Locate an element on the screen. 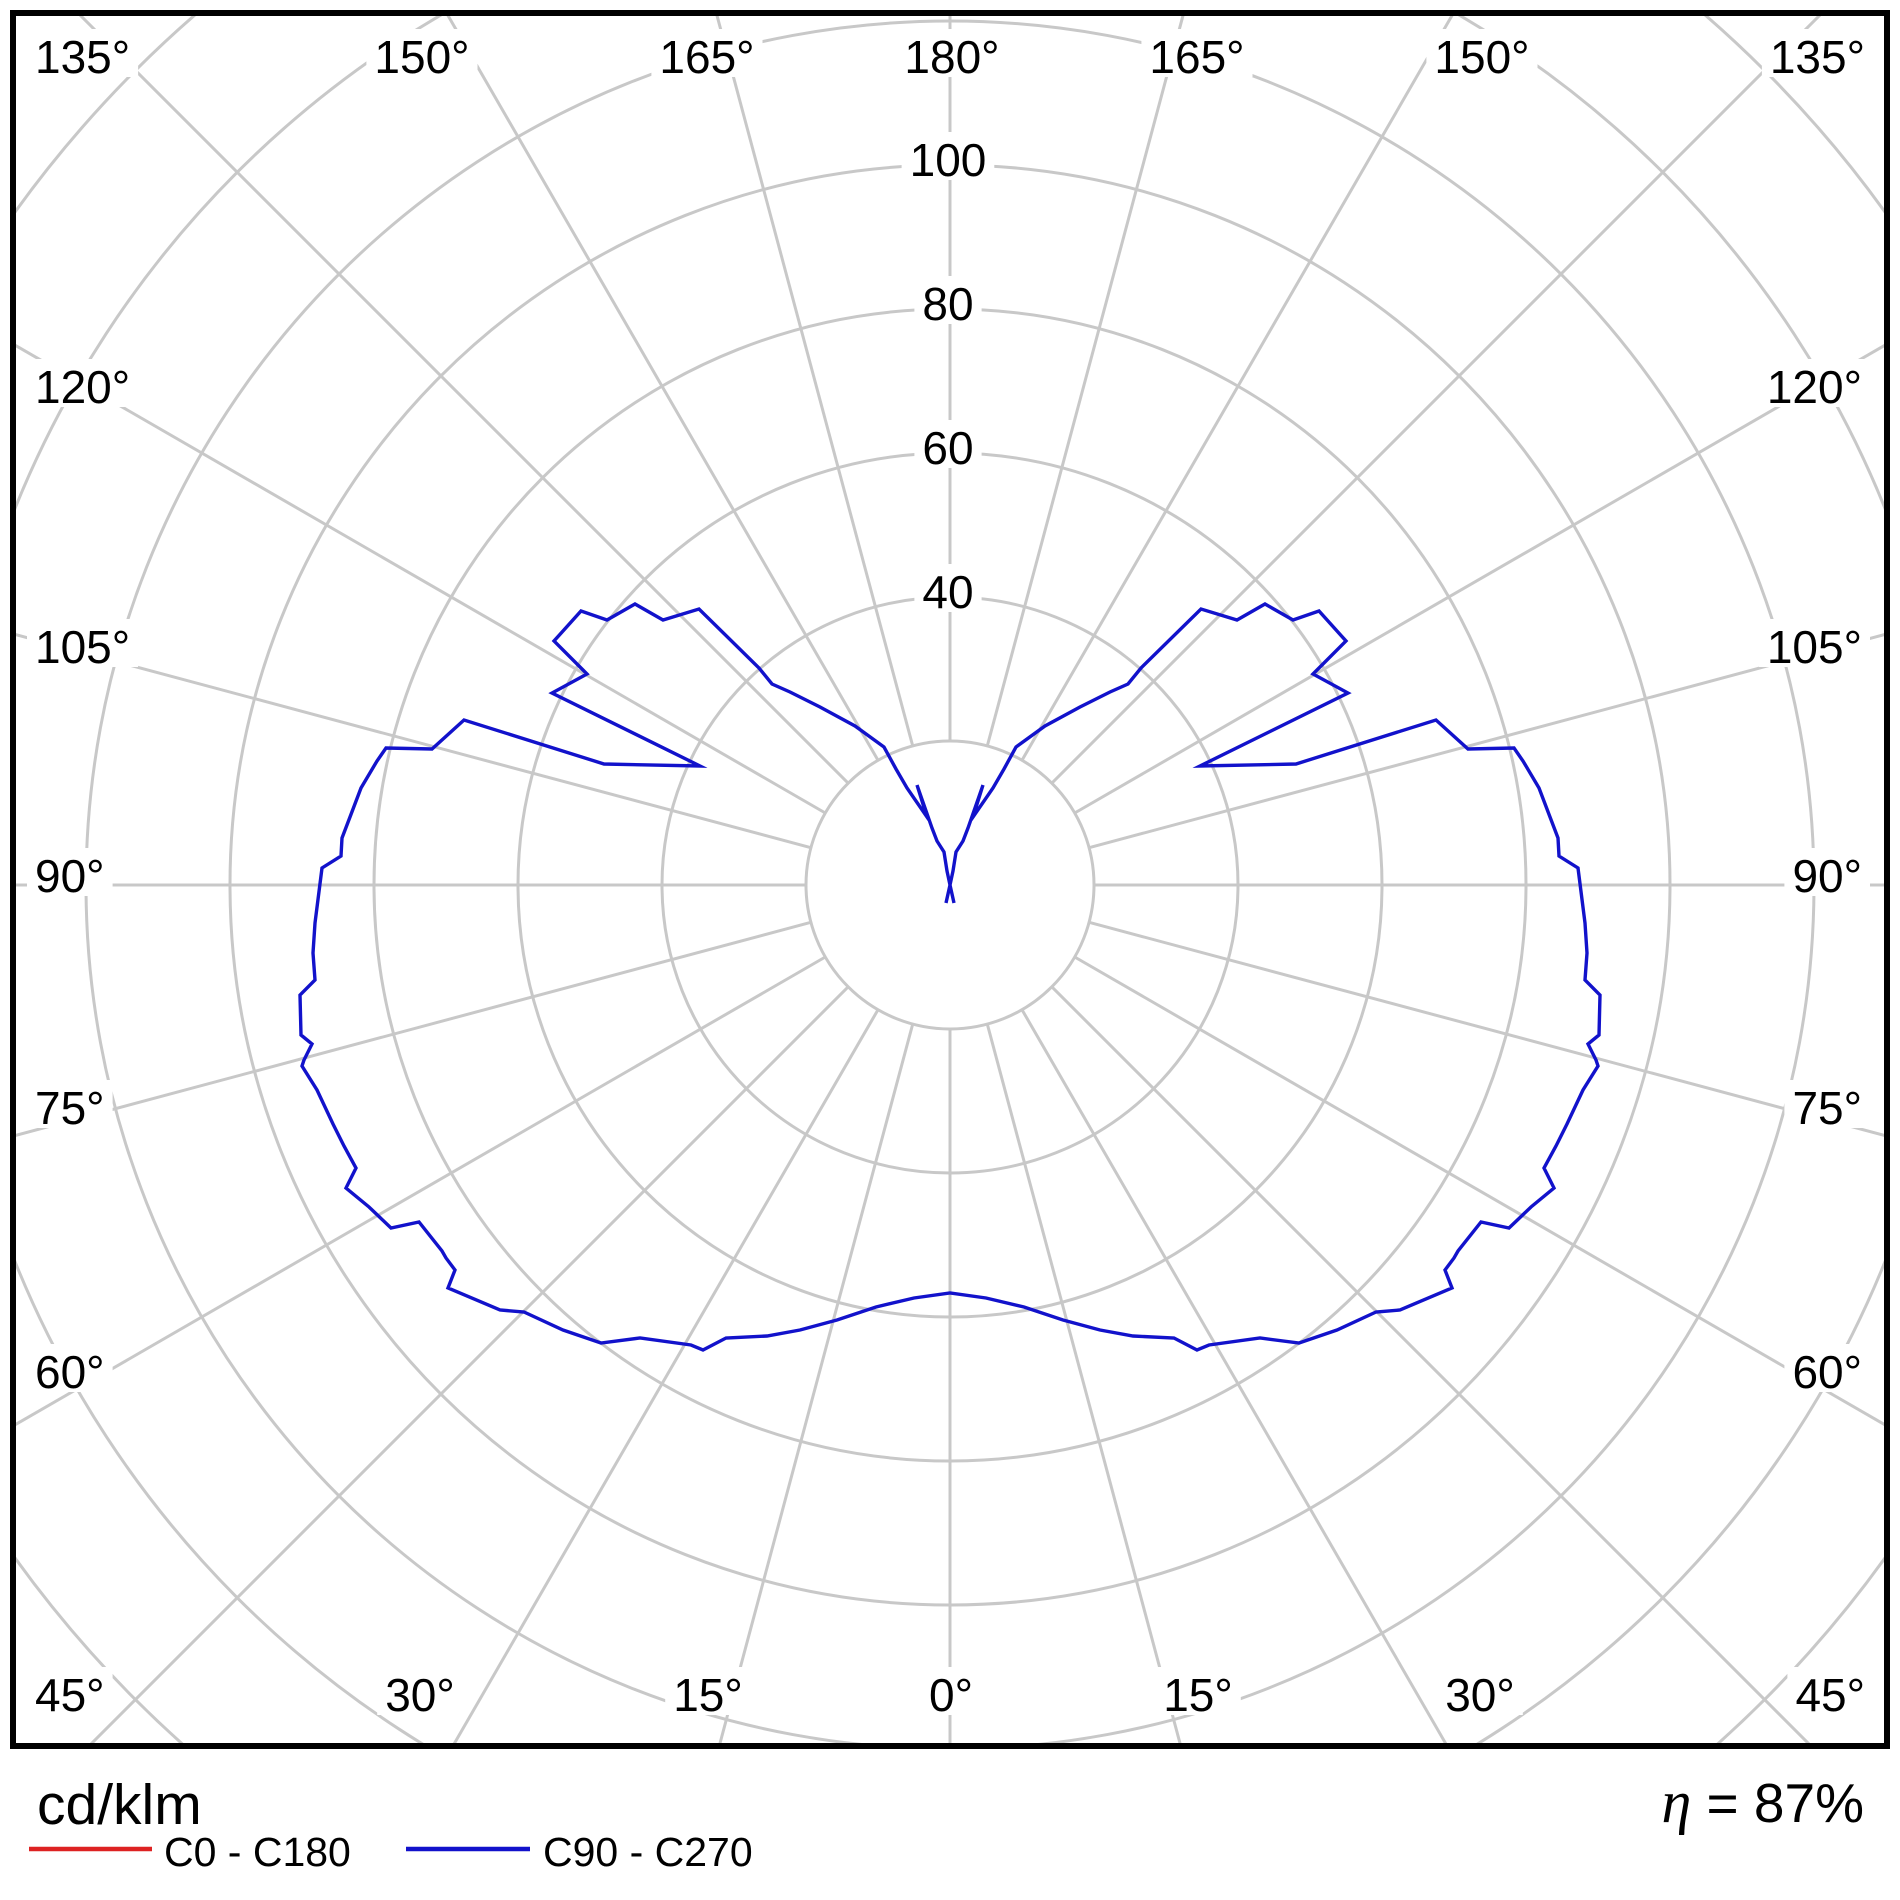 This screenshot has height=1900, width=1900. svg-text: 60 is located at coordinates (947, 448).